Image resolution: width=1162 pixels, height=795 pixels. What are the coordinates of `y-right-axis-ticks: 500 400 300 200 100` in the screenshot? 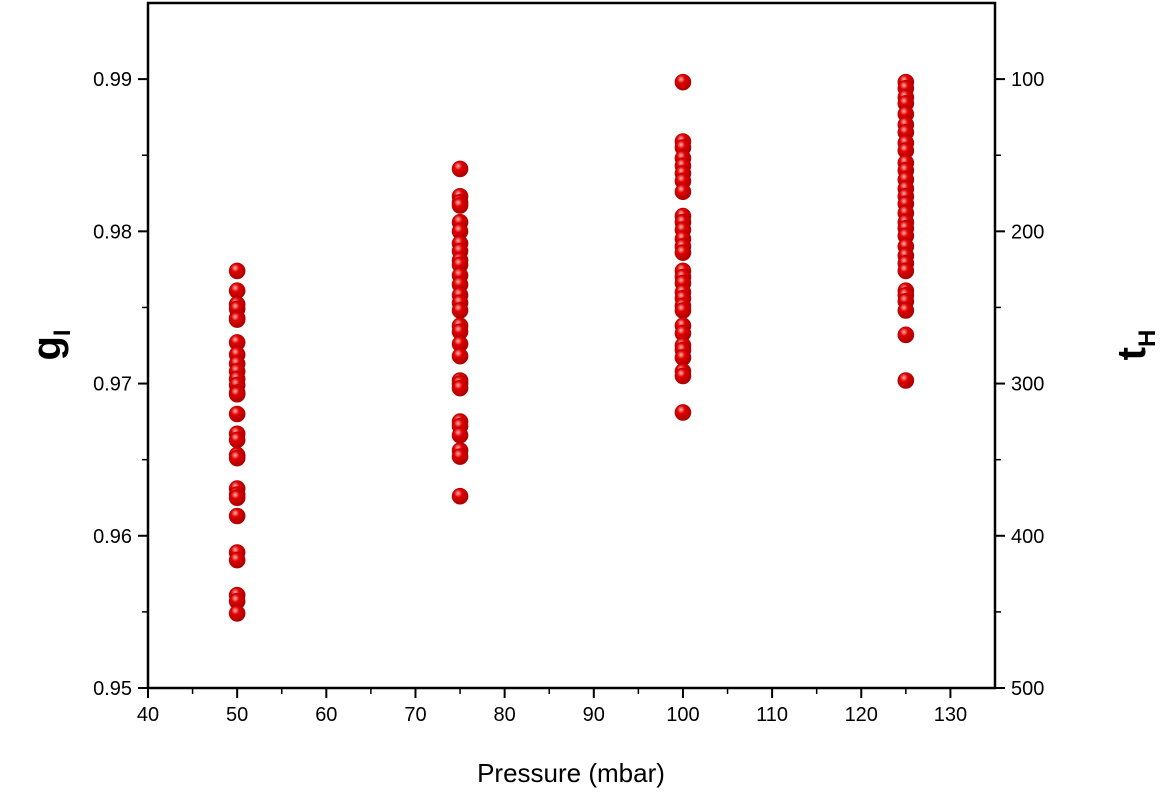 It's located at (1019, 384).